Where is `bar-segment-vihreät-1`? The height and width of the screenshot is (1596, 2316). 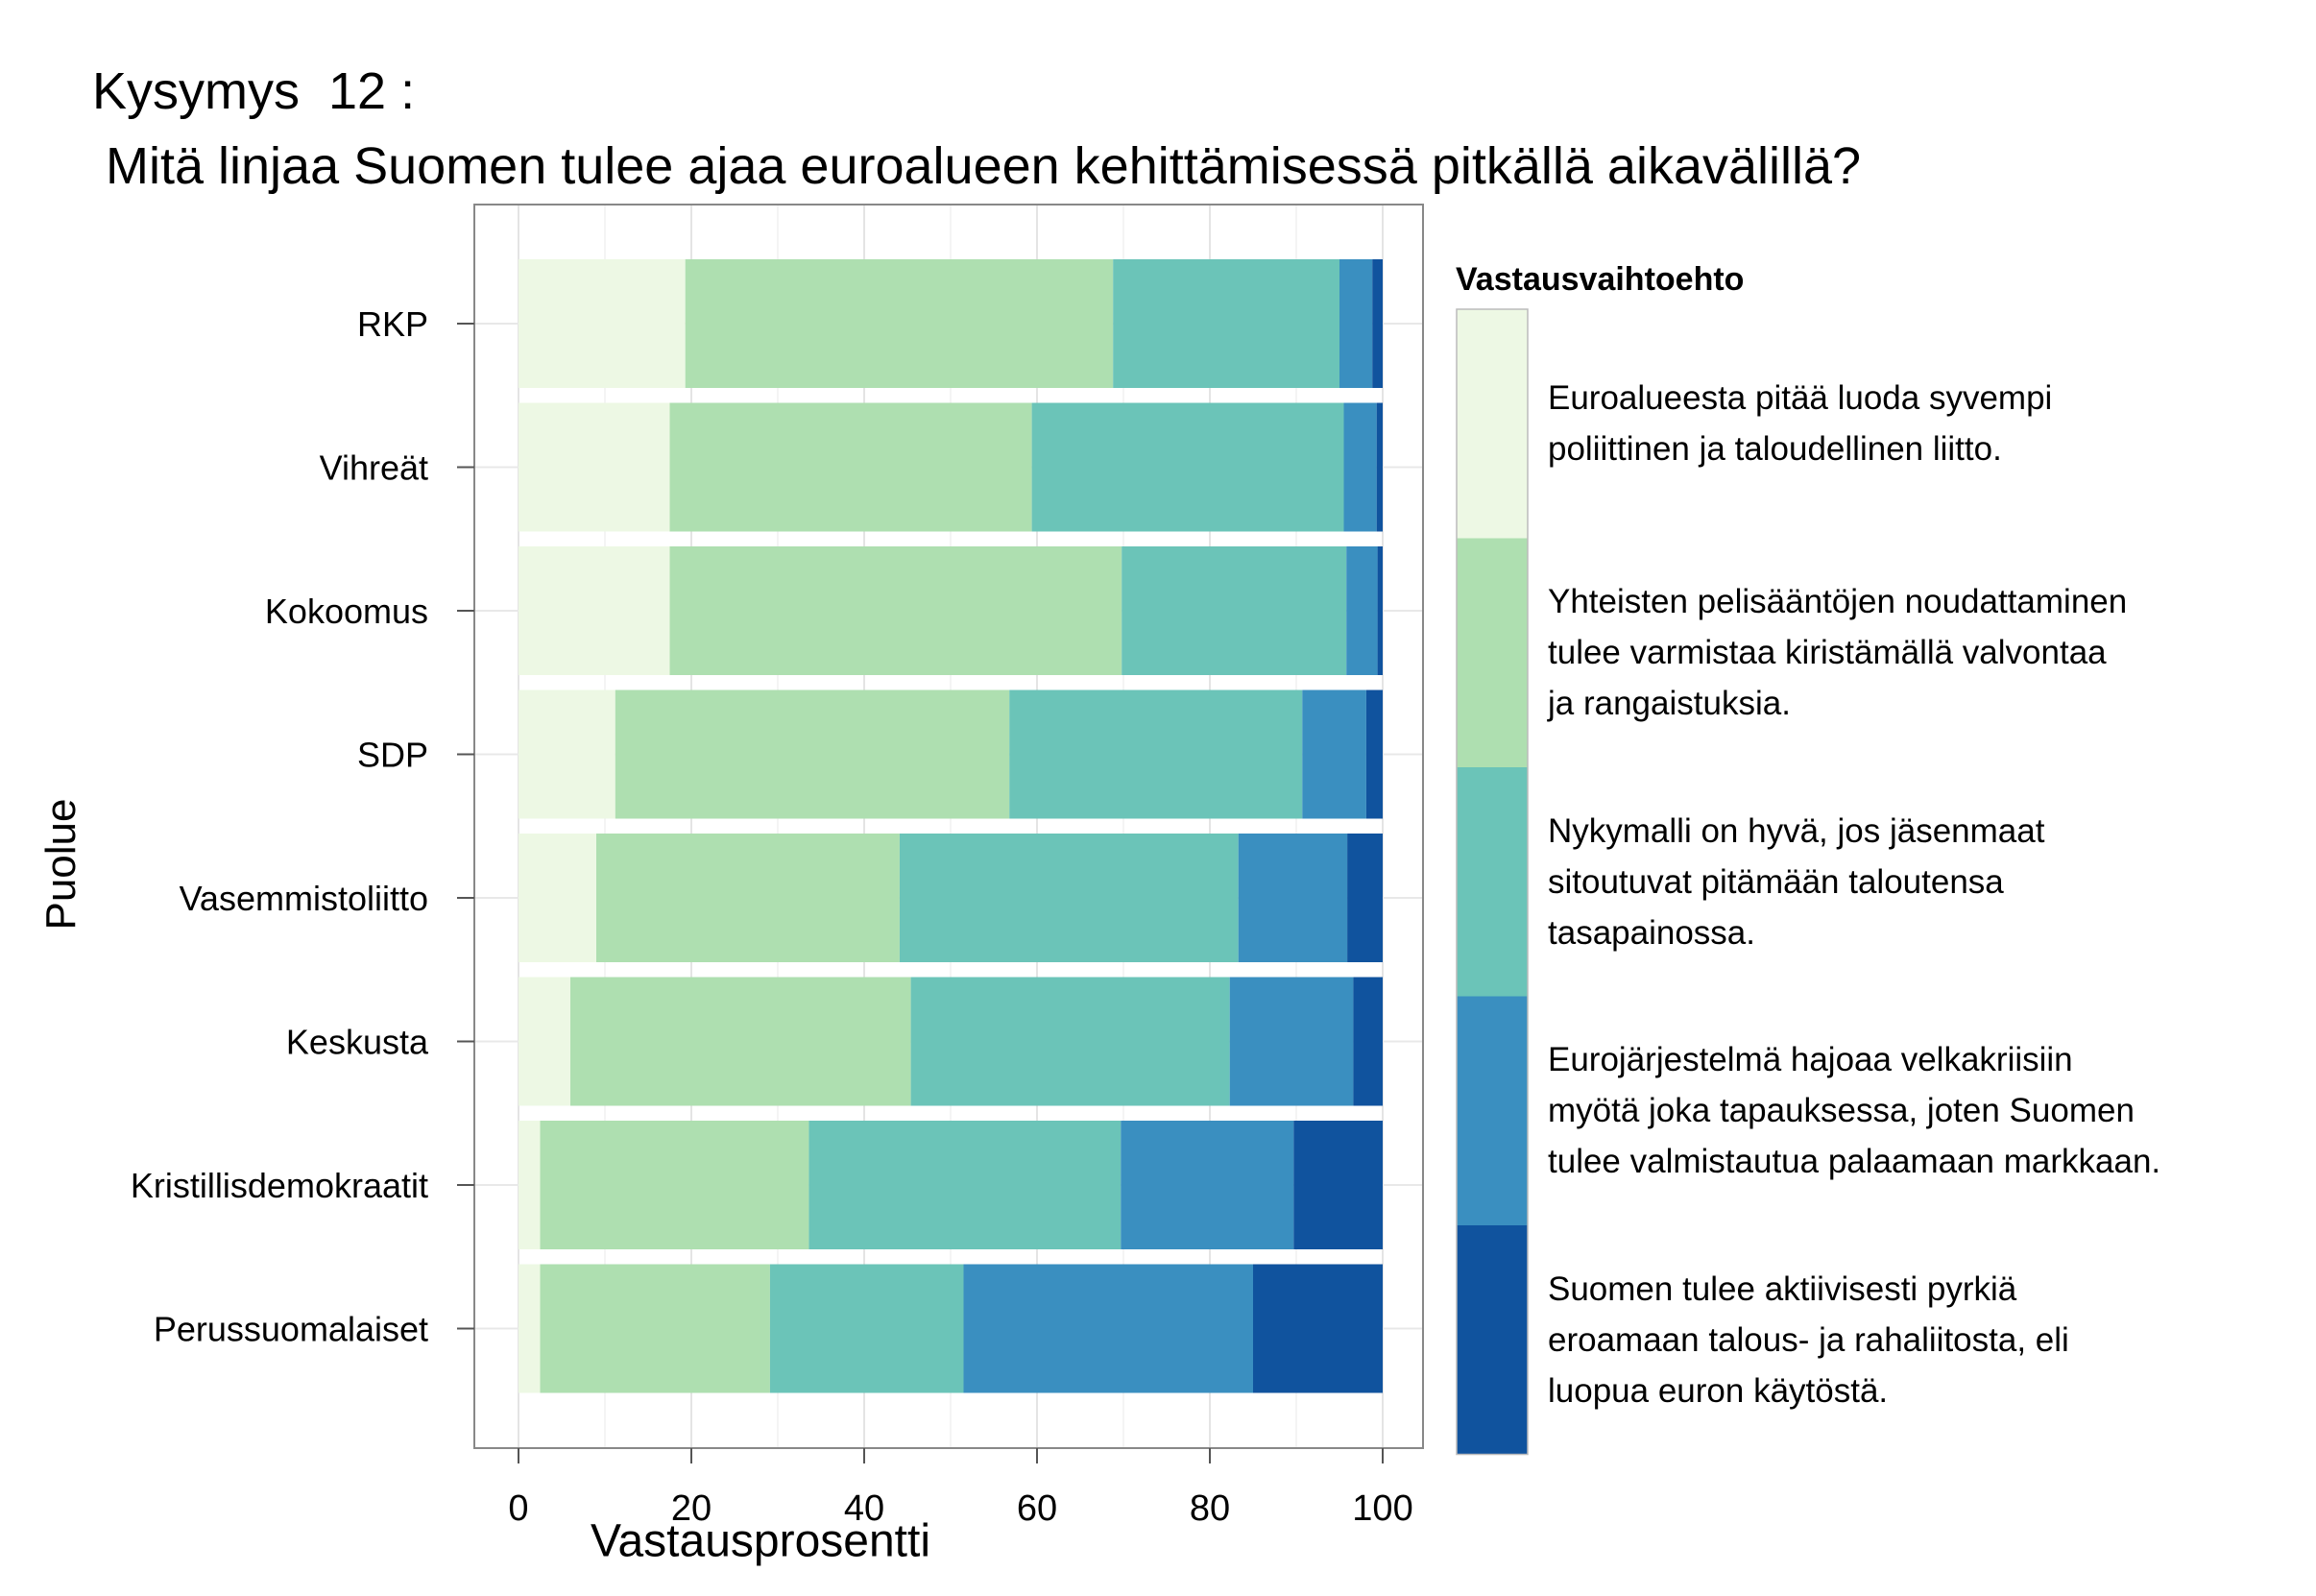 bar-segment-vihreät-1 is located at coordinates (594, 467).